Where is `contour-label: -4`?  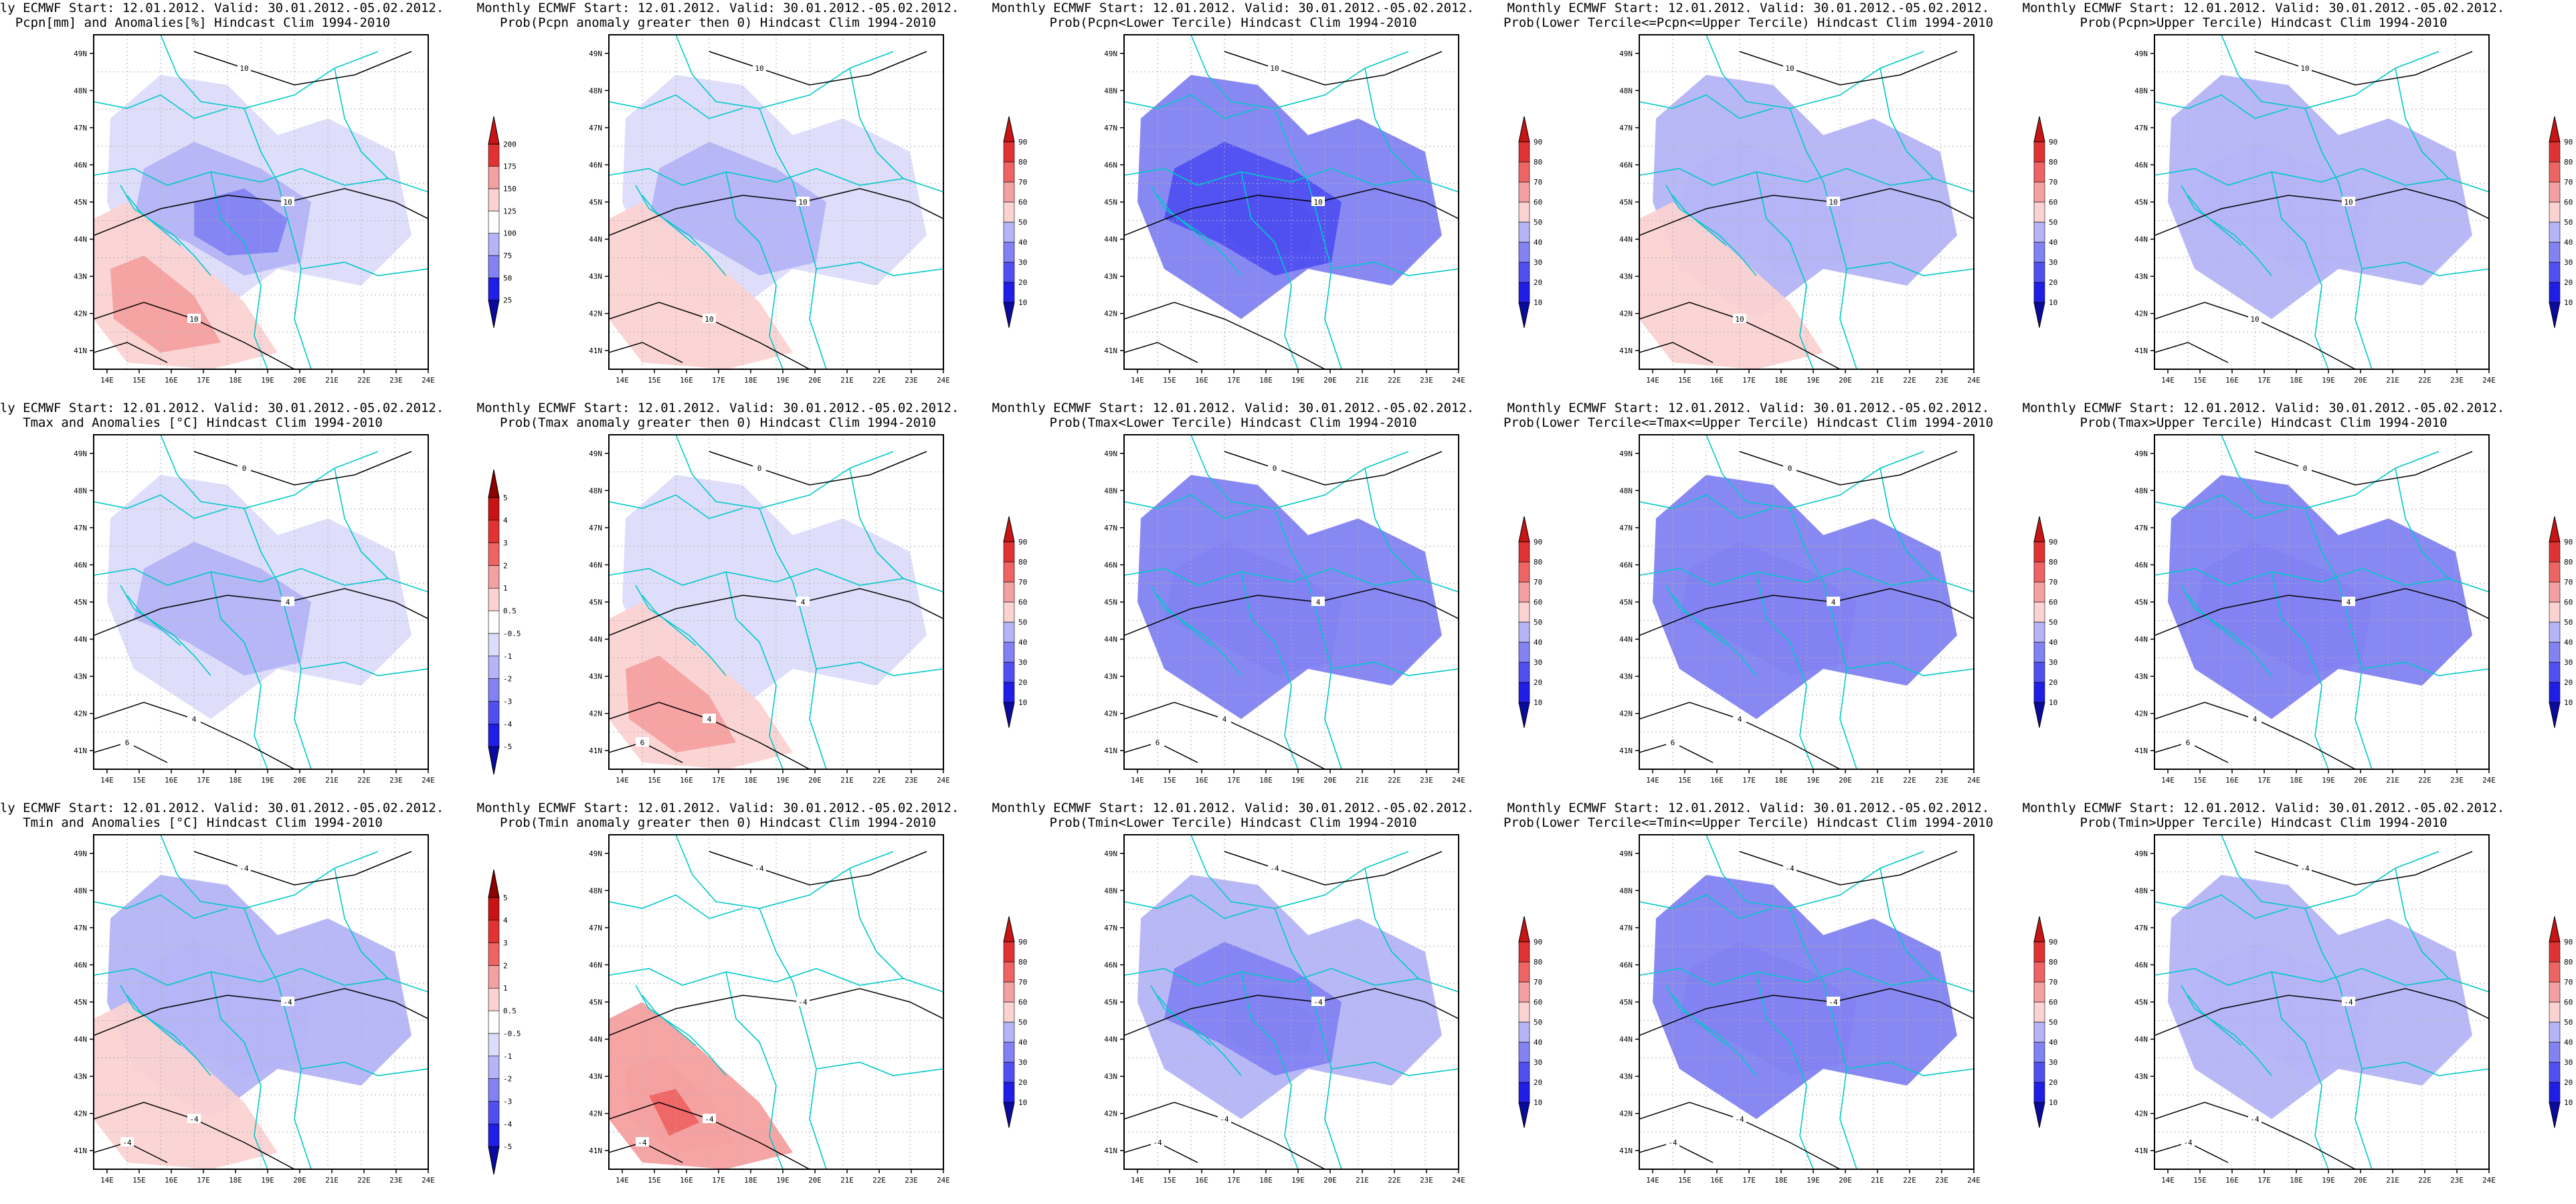 contour-label: -4 is located at coordinates (127, 1142).